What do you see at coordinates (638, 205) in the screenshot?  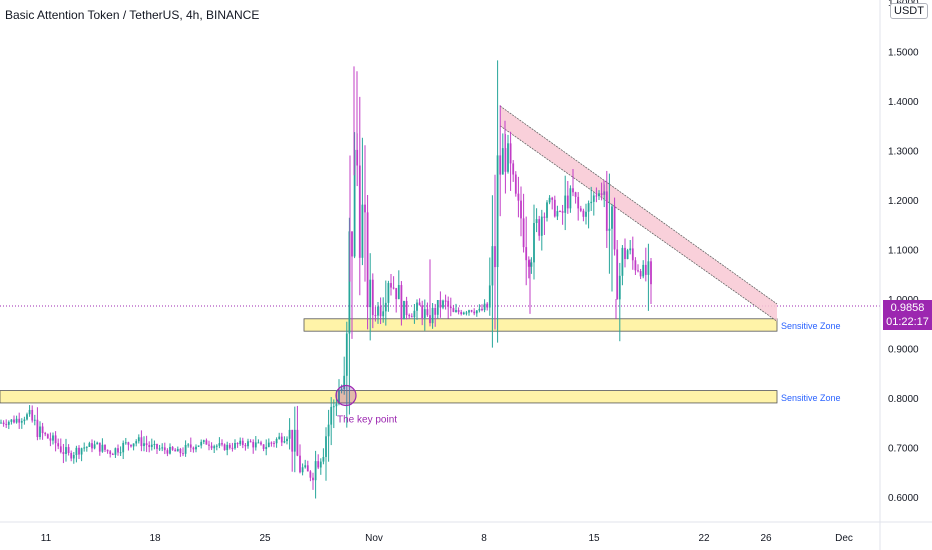 I see `channel-upper-line` at bounding box center [638, 205].